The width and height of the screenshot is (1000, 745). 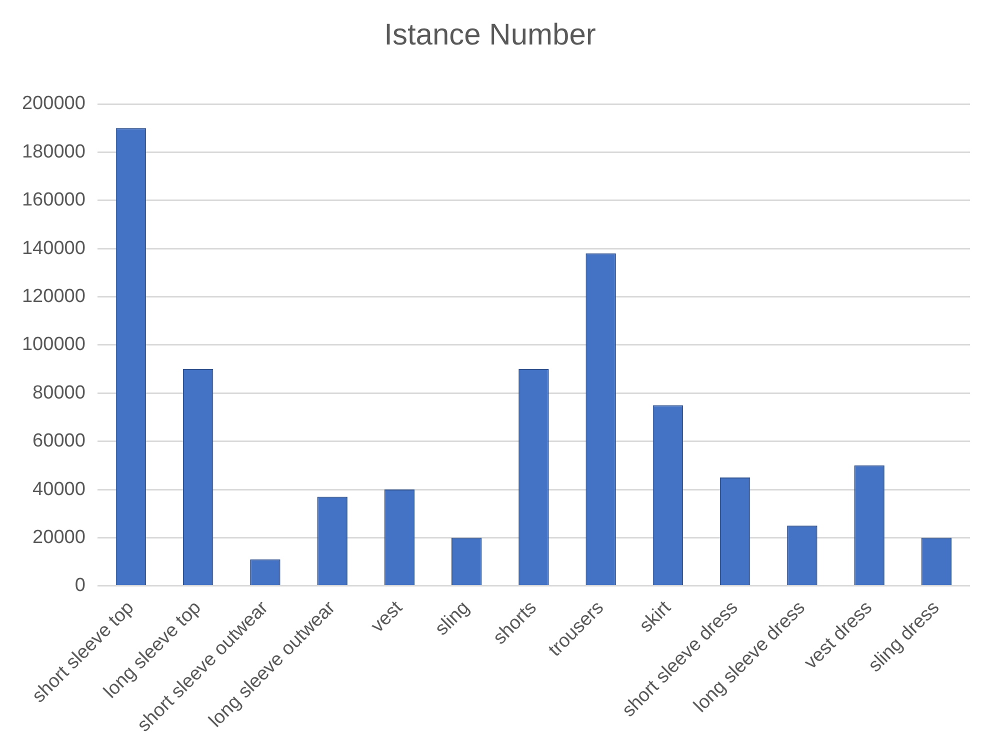 I want to click on y-tick-label: 180000, so click(x=54, y=151).